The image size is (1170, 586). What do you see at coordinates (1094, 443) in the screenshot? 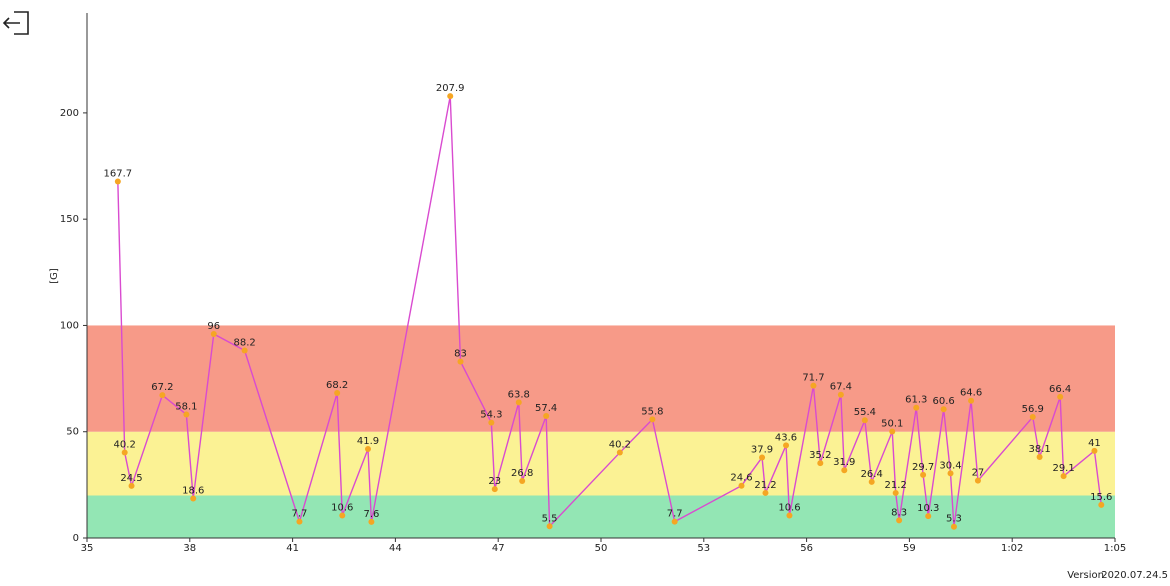
I see `data-label: 41` at bounding box center [1094, 443].